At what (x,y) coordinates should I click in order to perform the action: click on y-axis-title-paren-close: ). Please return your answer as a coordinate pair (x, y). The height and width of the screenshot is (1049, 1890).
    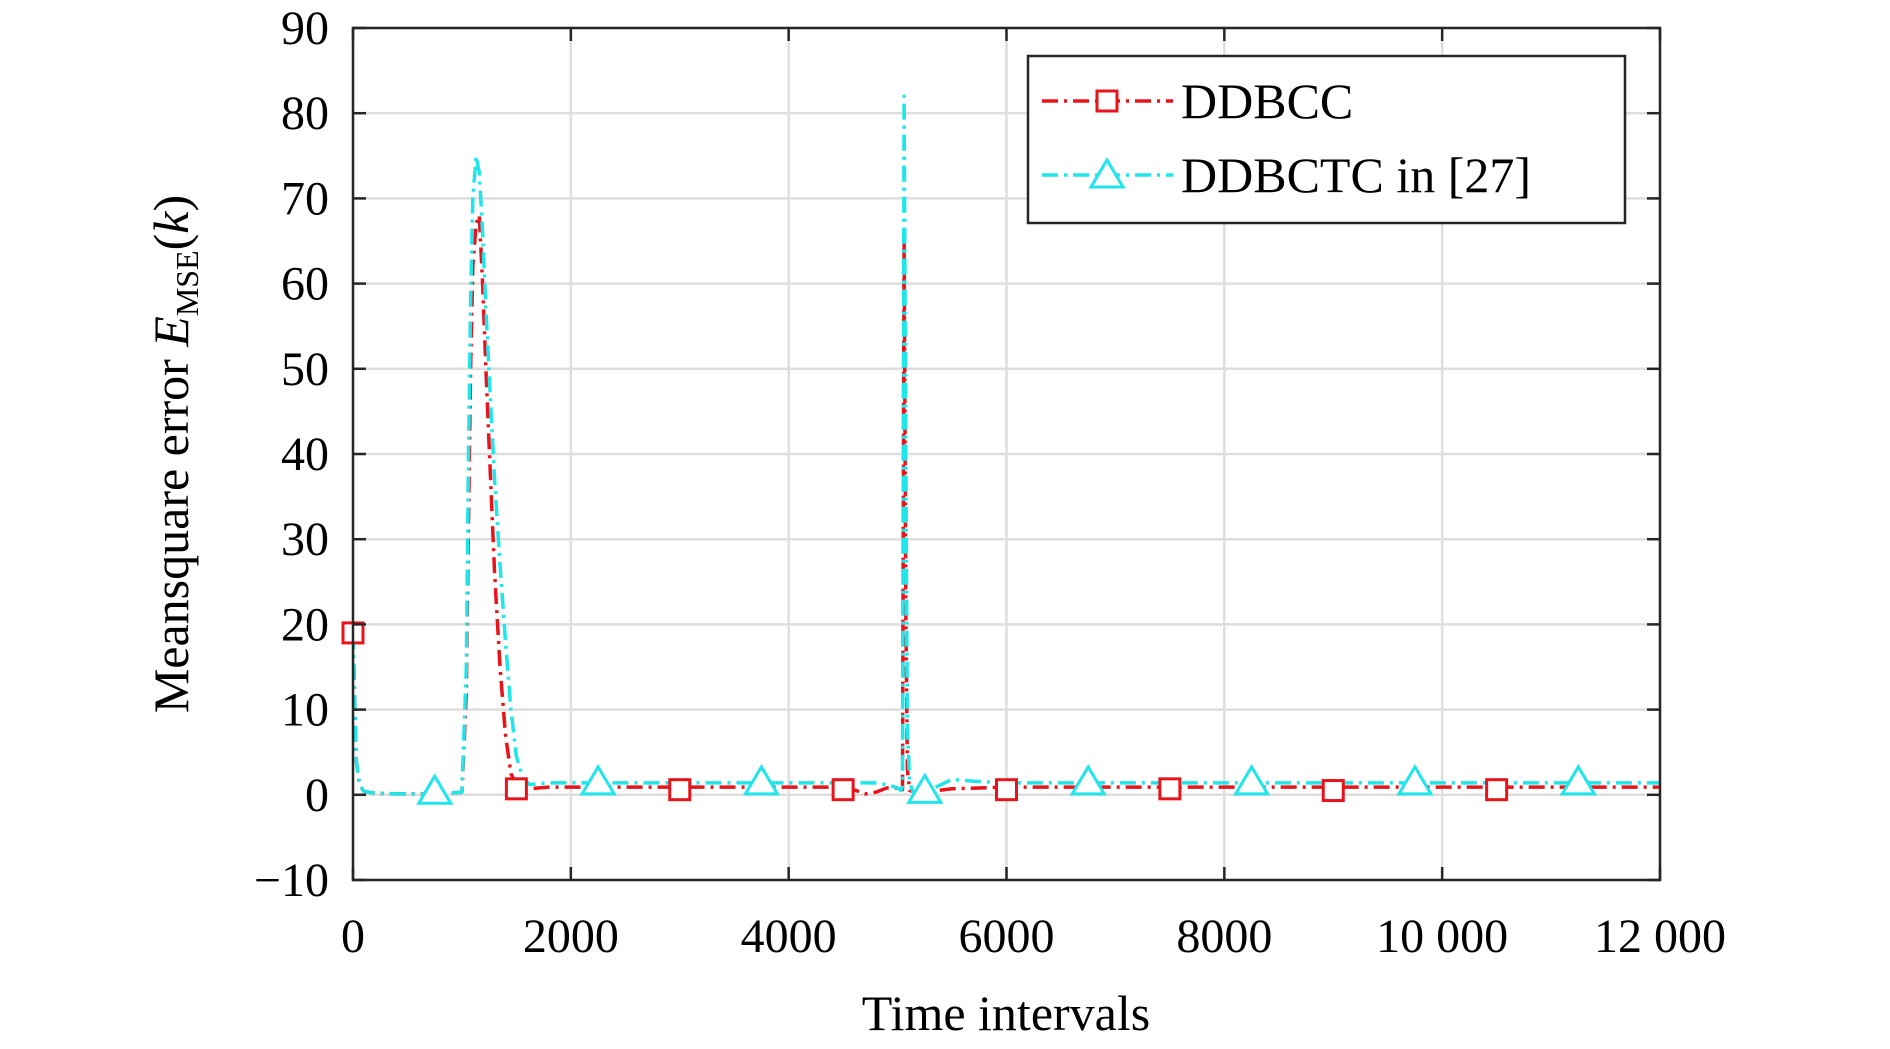
    Looking at the image, I should click on (171, 203).